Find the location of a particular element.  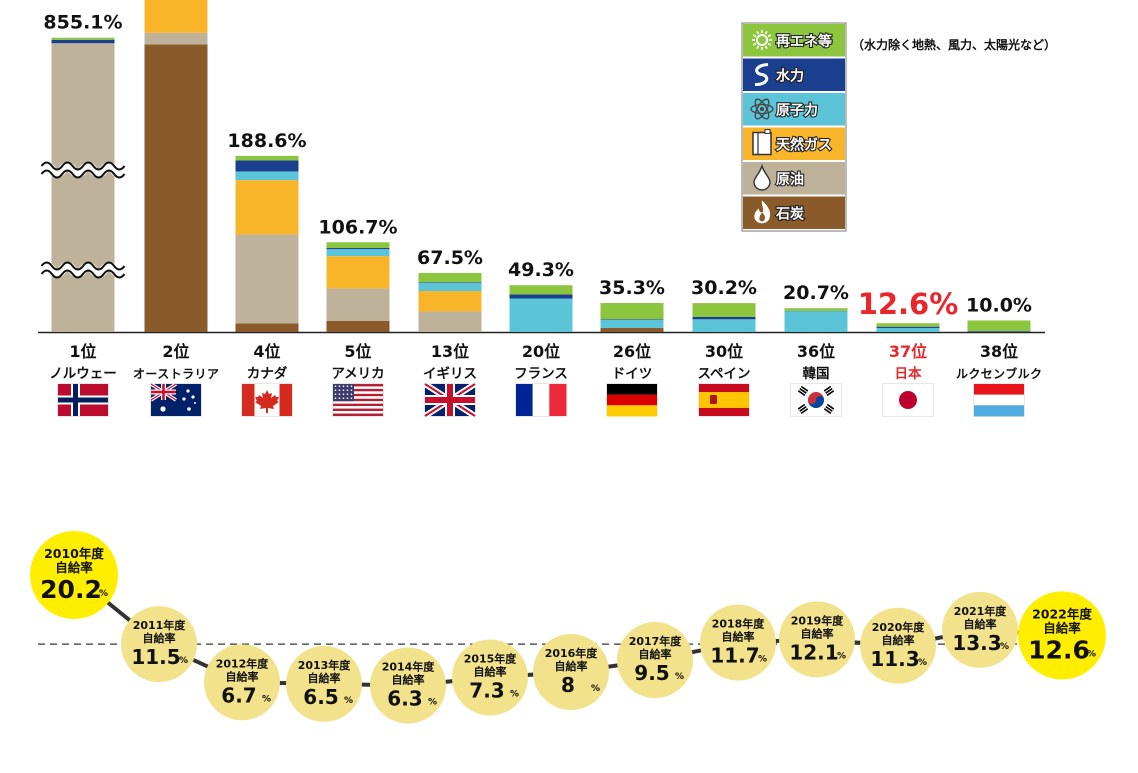

bar-total-label: 67.5% is located at coordinates (450, 258).